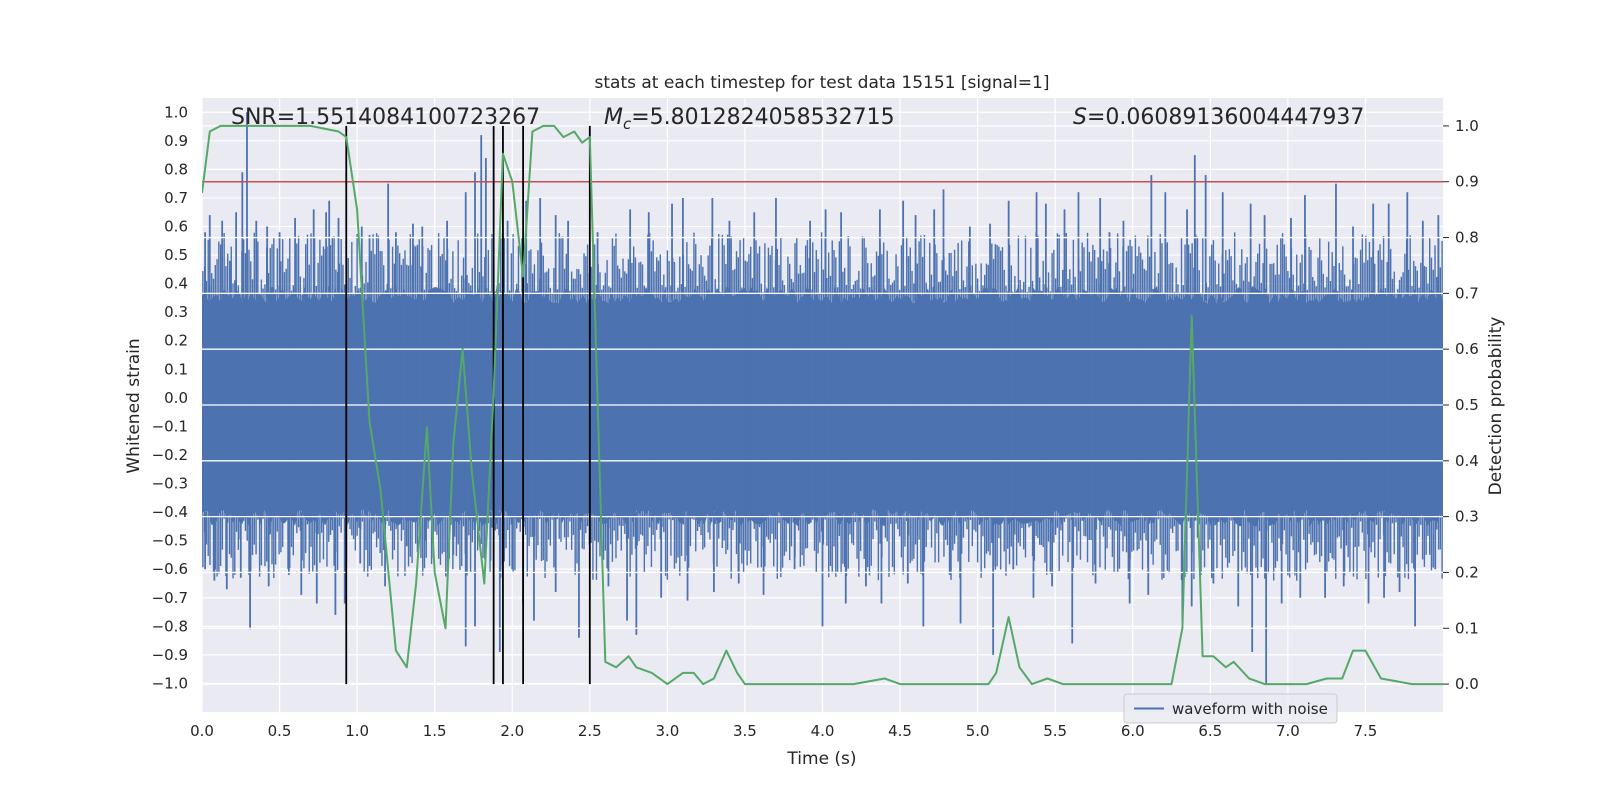 Image resolution: width=1600 pixels, height=800 pixels. What do you see at coordinates (1225, 117) in the screenshot?
I see `s-value: =0.06089136004447937` at bounding box center [1225, 117].